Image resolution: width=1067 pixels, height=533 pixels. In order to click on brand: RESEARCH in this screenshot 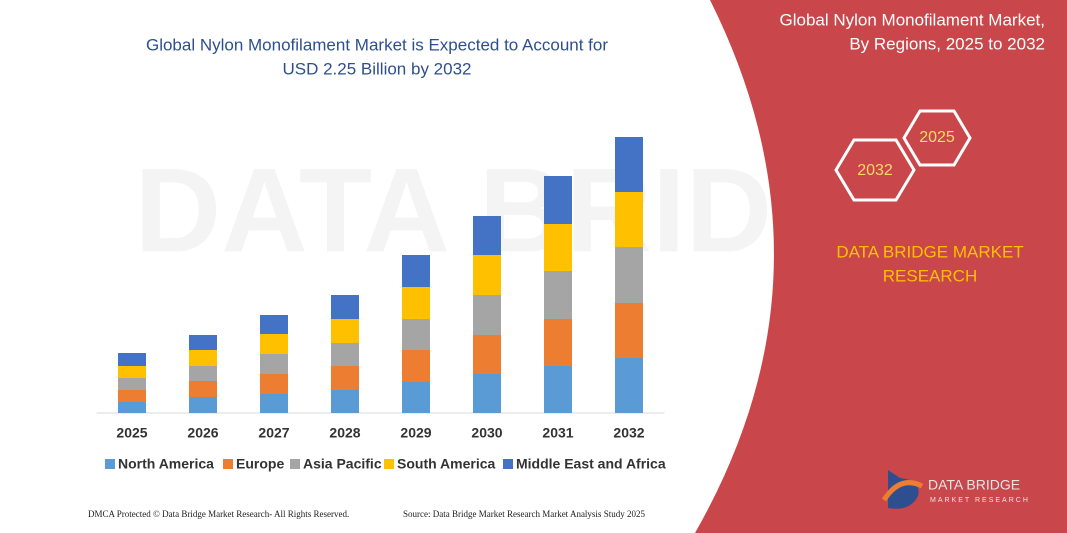, I will do `click(930, 275)`.